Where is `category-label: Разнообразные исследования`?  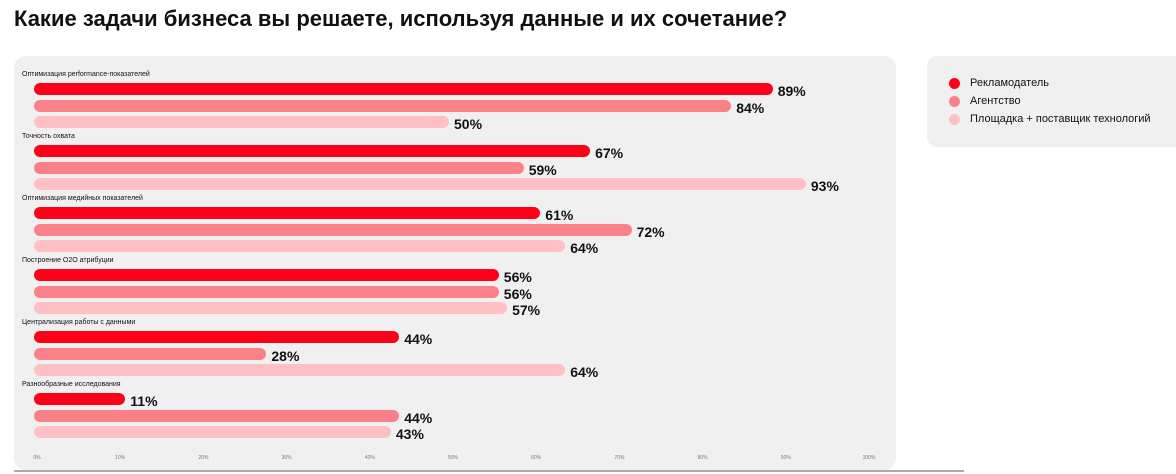 category-label: Разнообразные исследования is located at coordinates (71, 384).